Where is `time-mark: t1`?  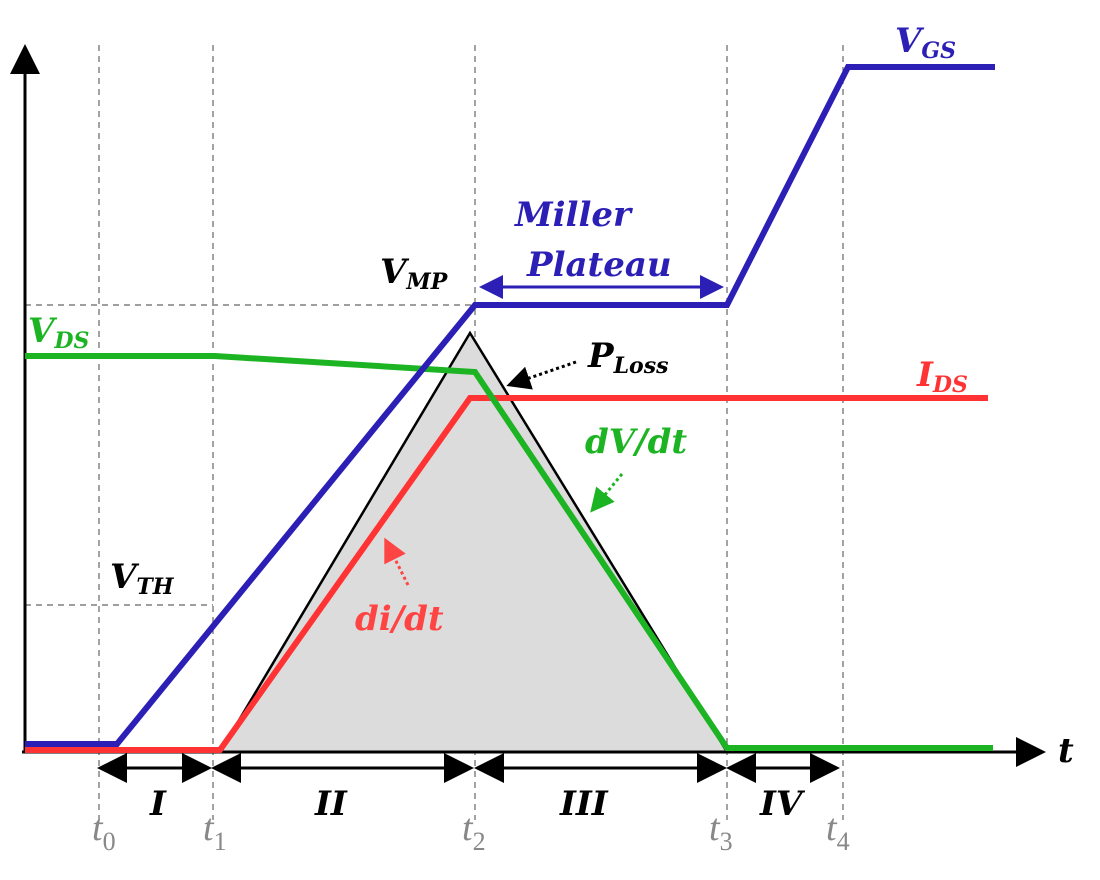 time-mark: t1 is located at coordinates (215, 831).